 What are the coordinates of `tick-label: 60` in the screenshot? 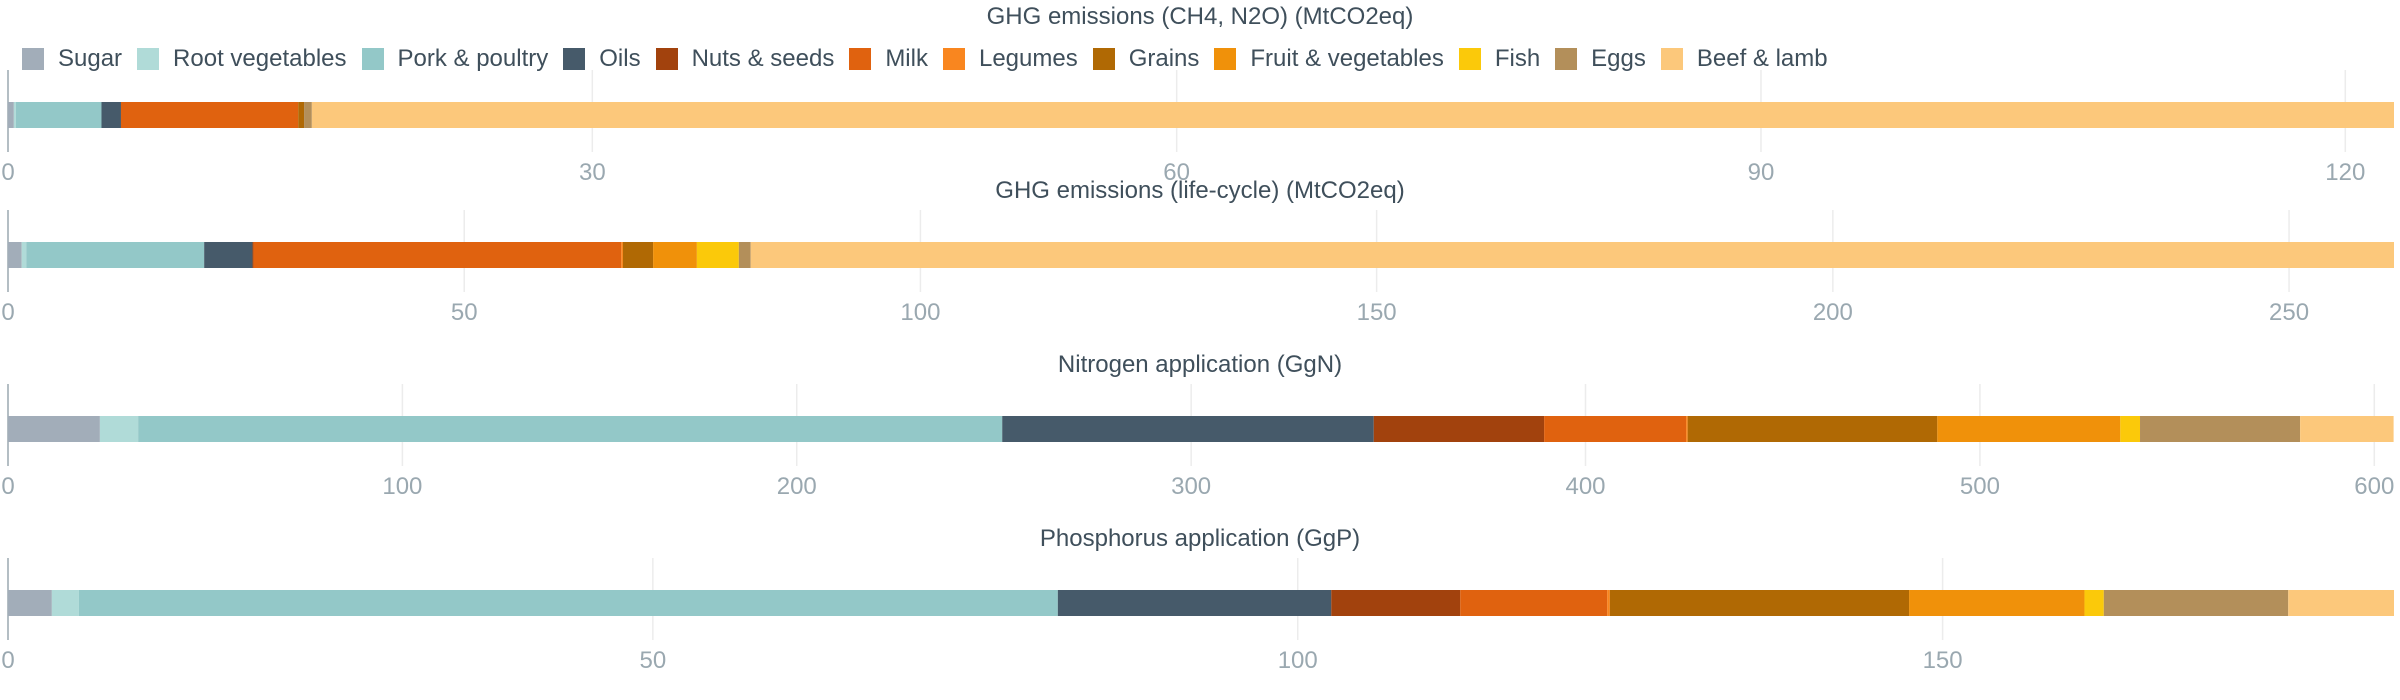 It's located at (1176, 172).